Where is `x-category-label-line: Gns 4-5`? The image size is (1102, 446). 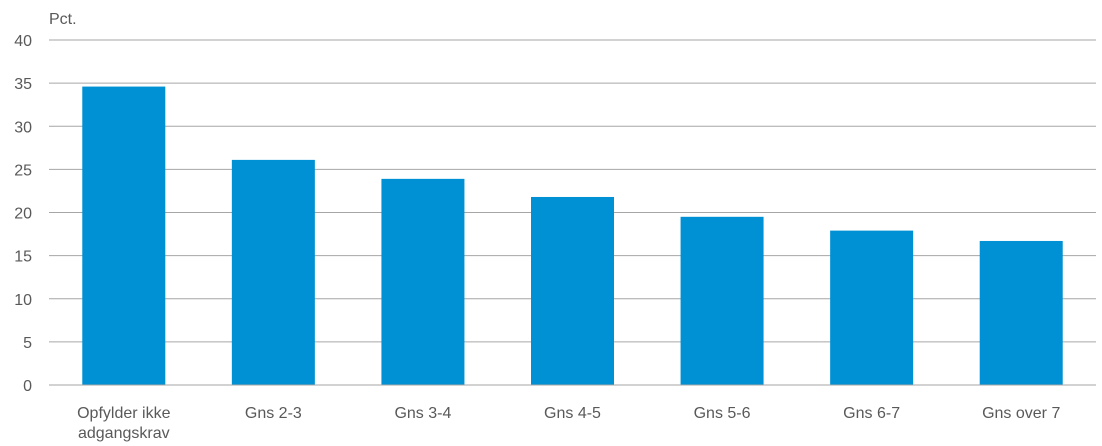
x-category-label-line: Gns 4-5 is located at coordinates (572, 413).